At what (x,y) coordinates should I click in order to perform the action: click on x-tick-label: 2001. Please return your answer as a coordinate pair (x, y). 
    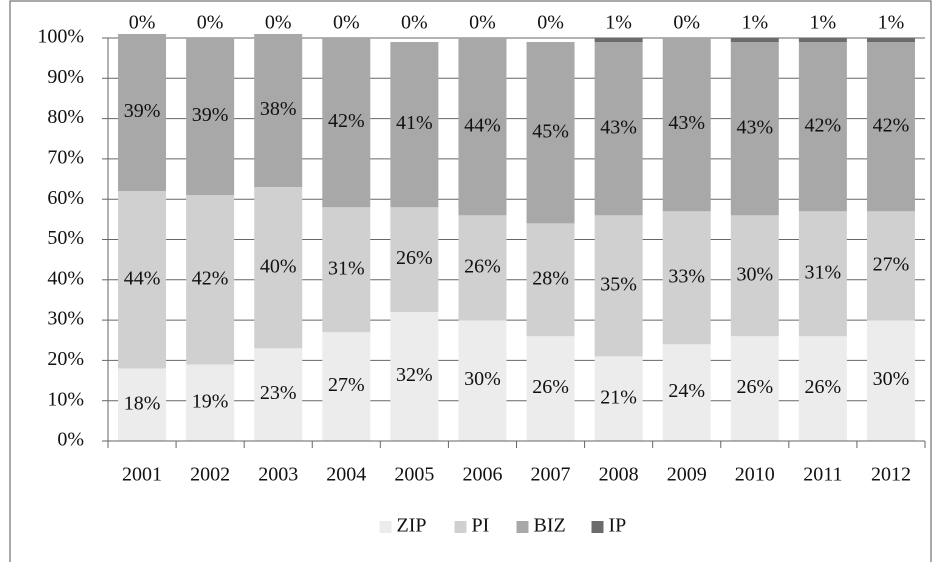
    Looking at the image, I should click on (142, 475).